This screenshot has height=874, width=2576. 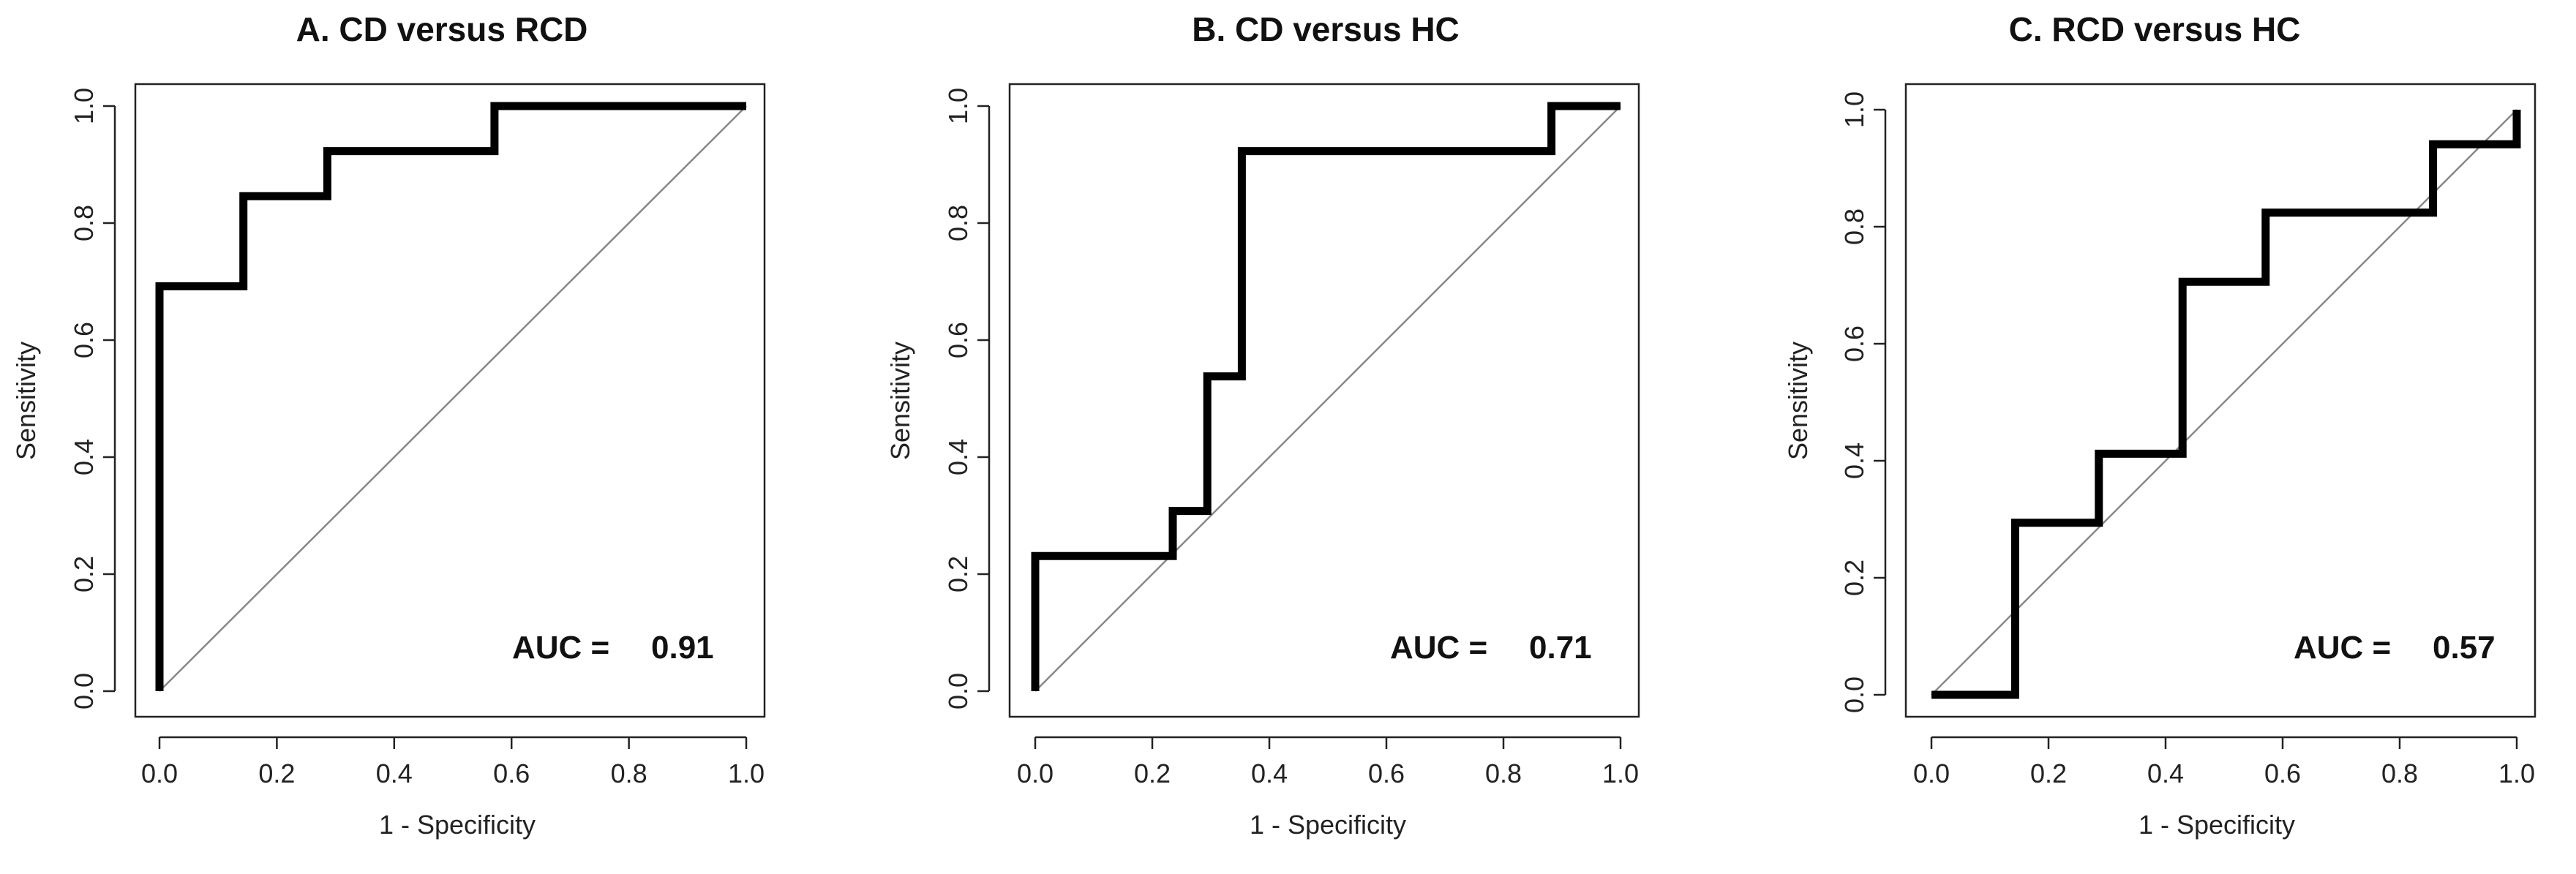 What do you see at coordinates (442, 29) in the screenshot?
I see `chart-title: A. CD versus RCD` at bounding box center [442, 29].